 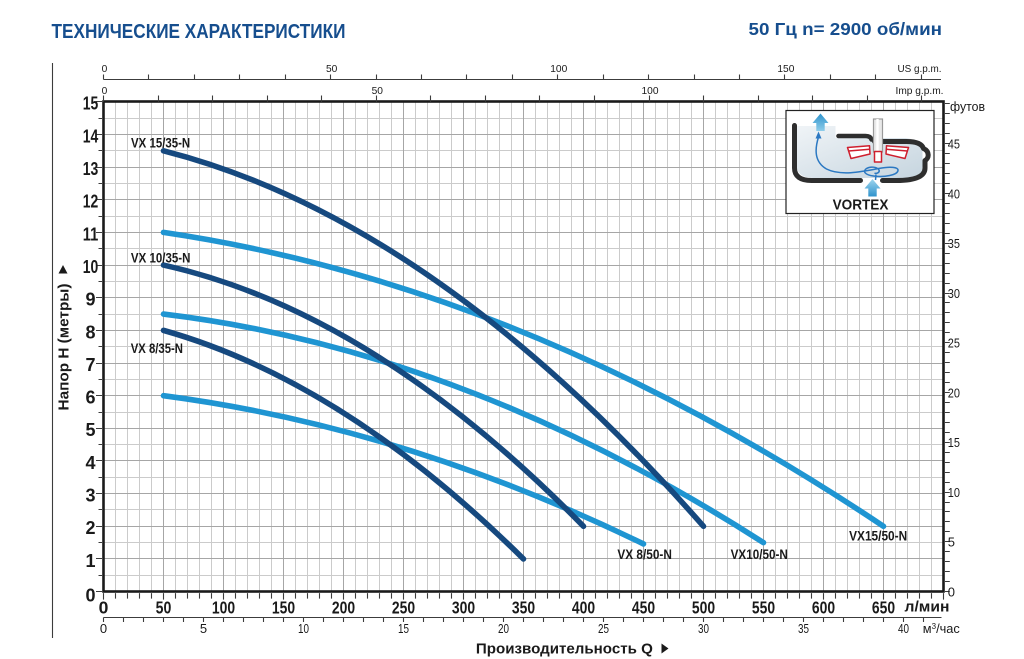 I want to click on svg-text: 8, so click(x=90, y=332).